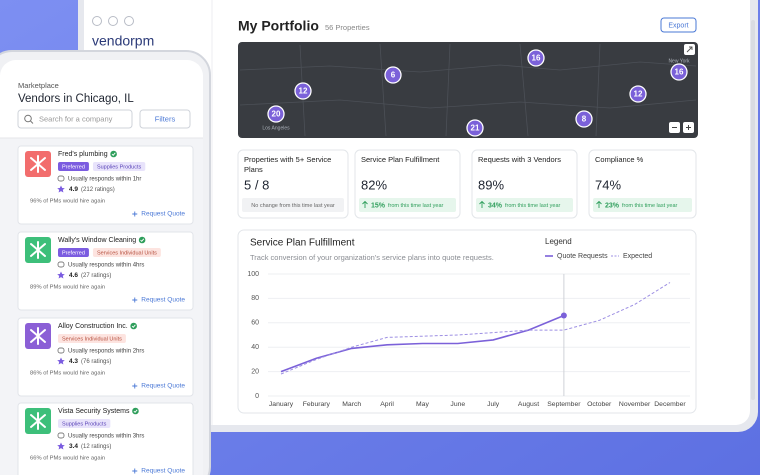  Describe the element at coordinates (422, 404) in the screenshot. I see `x-tick-label: May` at that location.